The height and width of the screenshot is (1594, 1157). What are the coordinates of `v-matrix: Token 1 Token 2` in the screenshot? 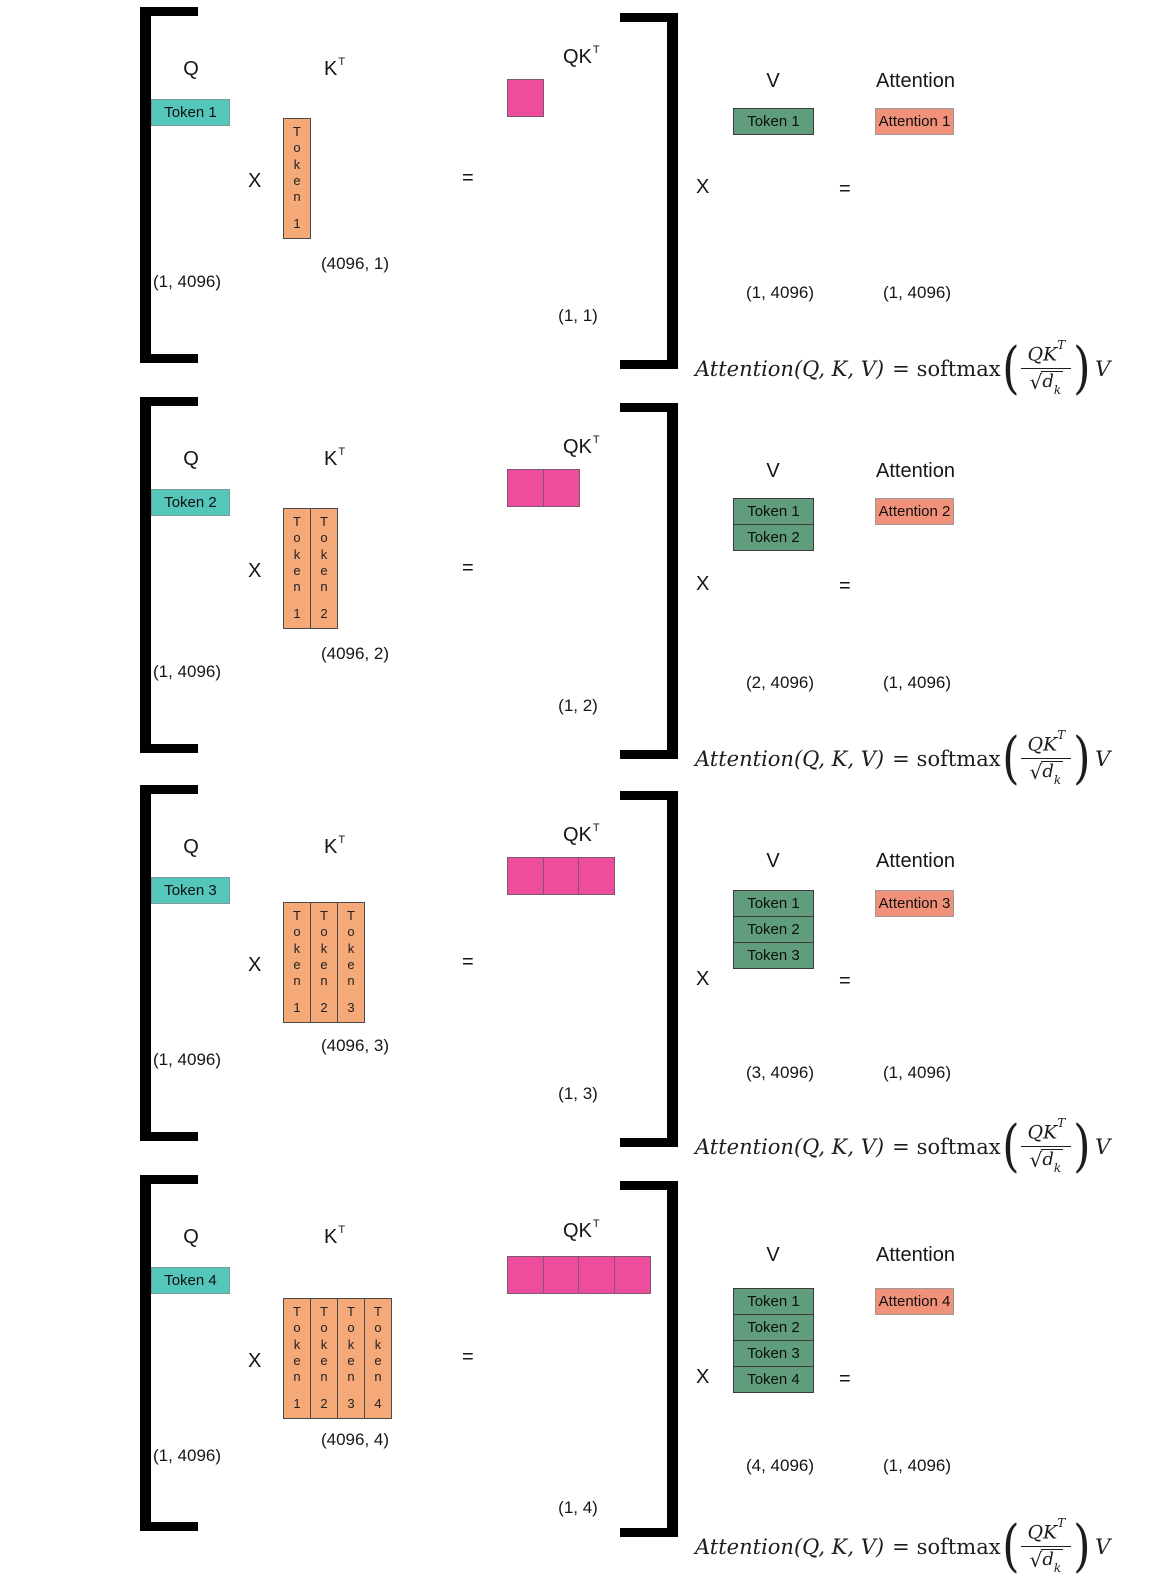 It's located at (773, 524).